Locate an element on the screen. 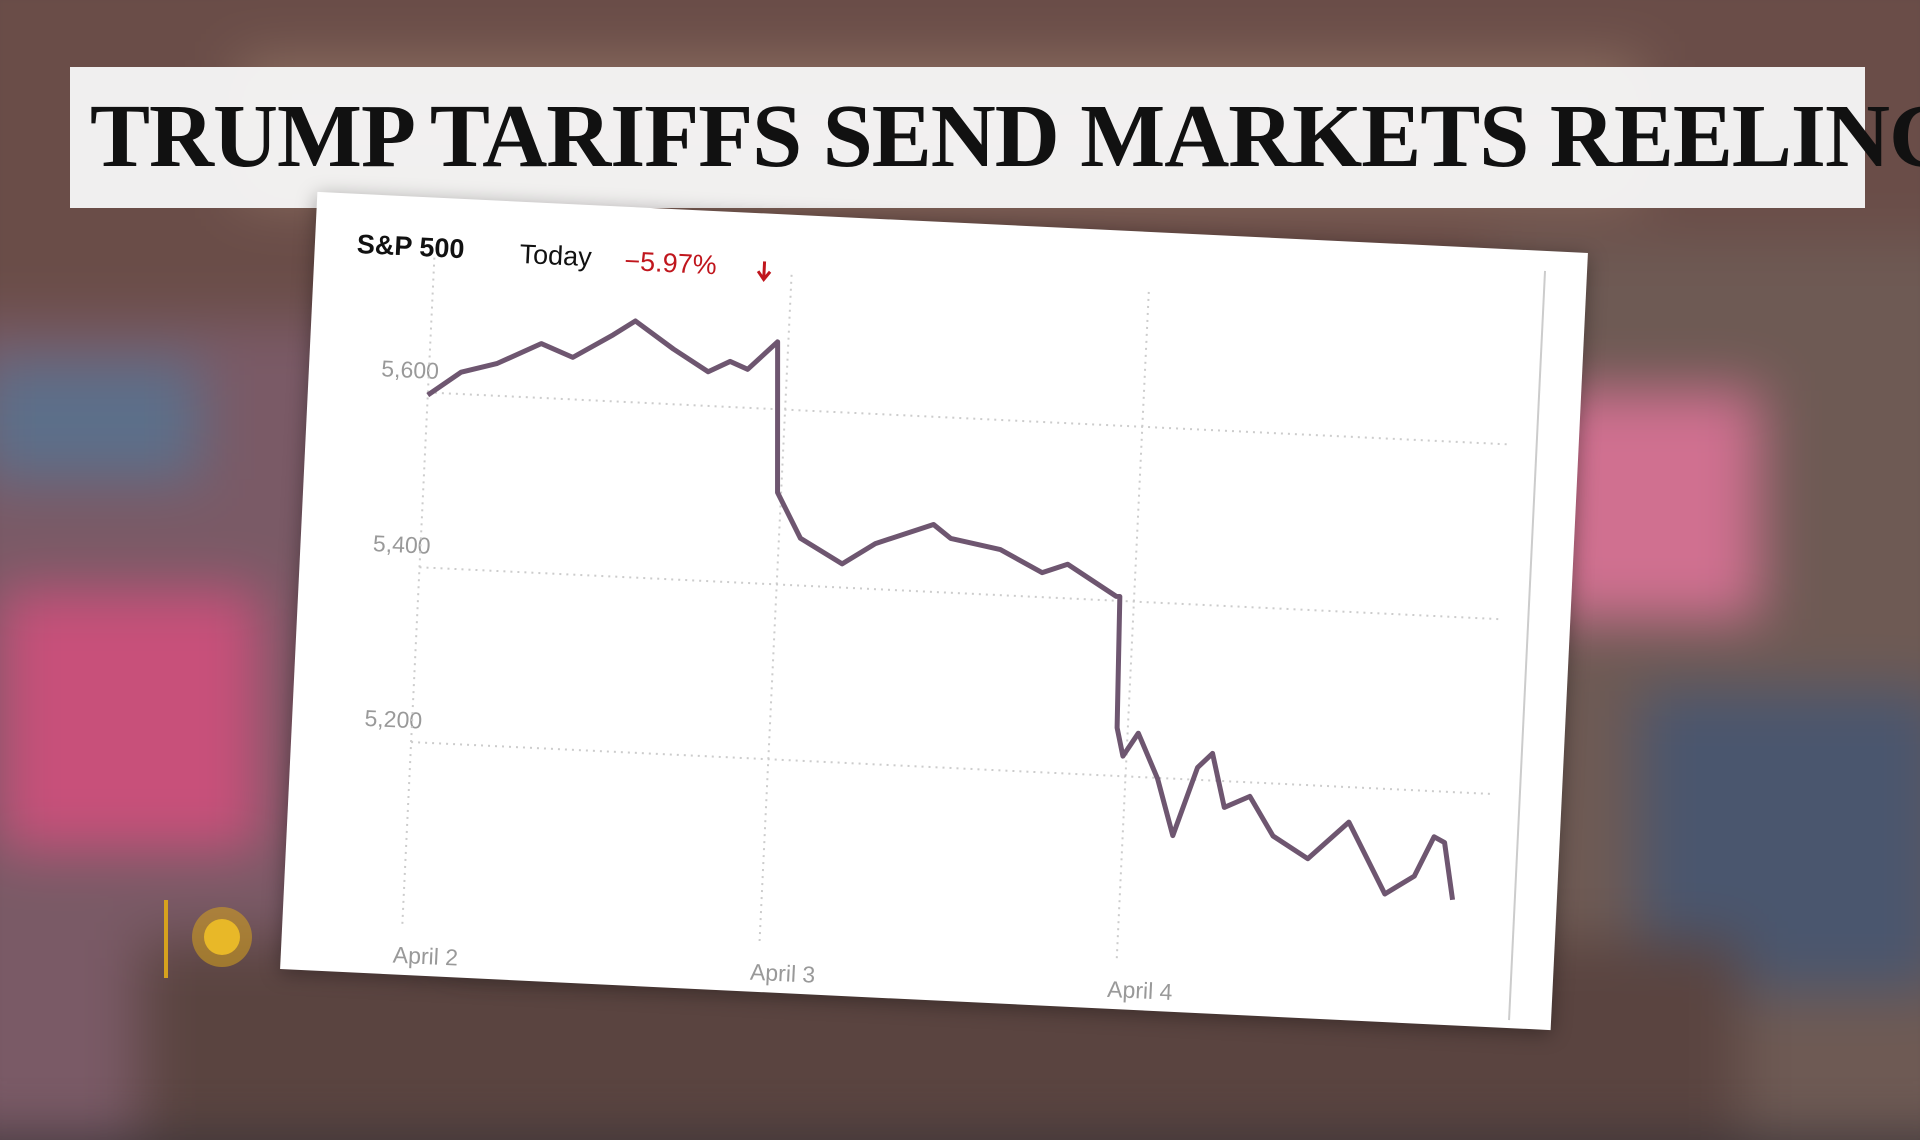 This screenshot has height=1140, width=1920. x-tick-label: April 3 is located at coordinates (782, 973).